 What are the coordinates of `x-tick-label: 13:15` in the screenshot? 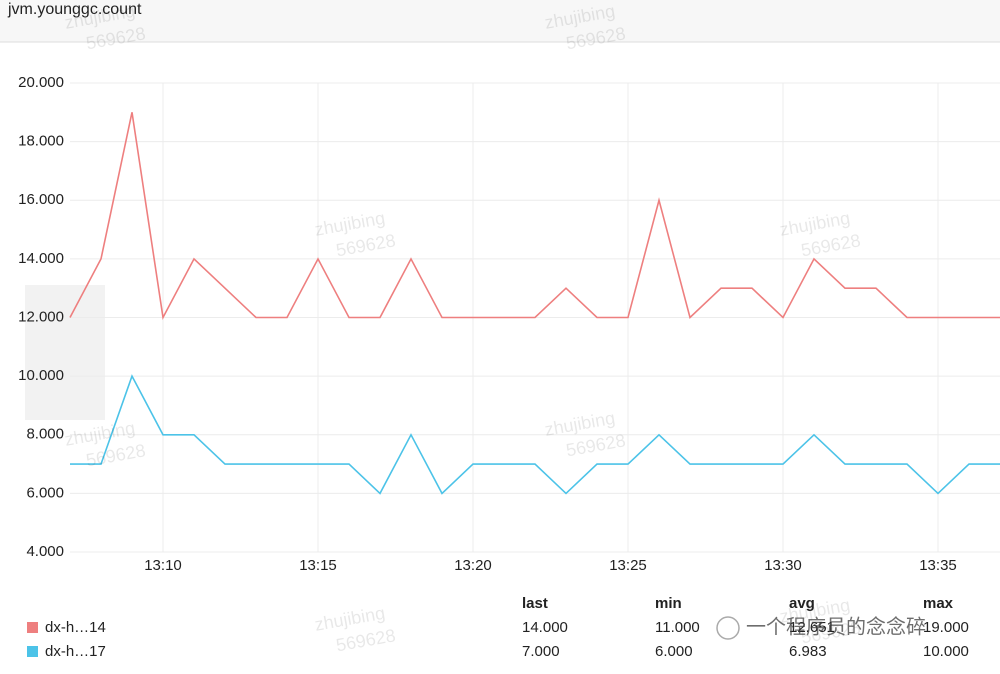 It's located at (318, 565).